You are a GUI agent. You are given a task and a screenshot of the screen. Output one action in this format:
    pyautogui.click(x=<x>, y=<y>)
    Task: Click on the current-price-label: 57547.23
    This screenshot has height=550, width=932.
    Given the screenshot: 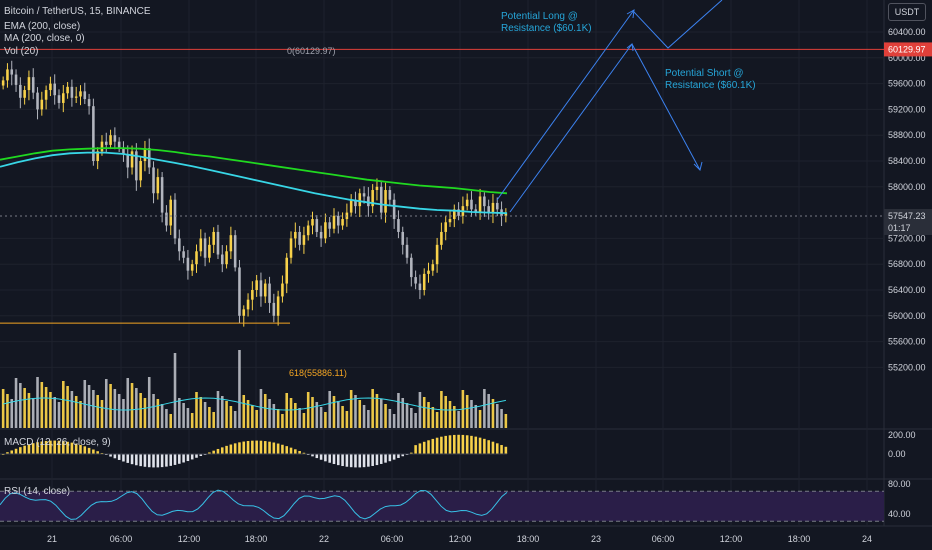 What is the action you would take?
    pyautogui.click(x=907, y=216)
    